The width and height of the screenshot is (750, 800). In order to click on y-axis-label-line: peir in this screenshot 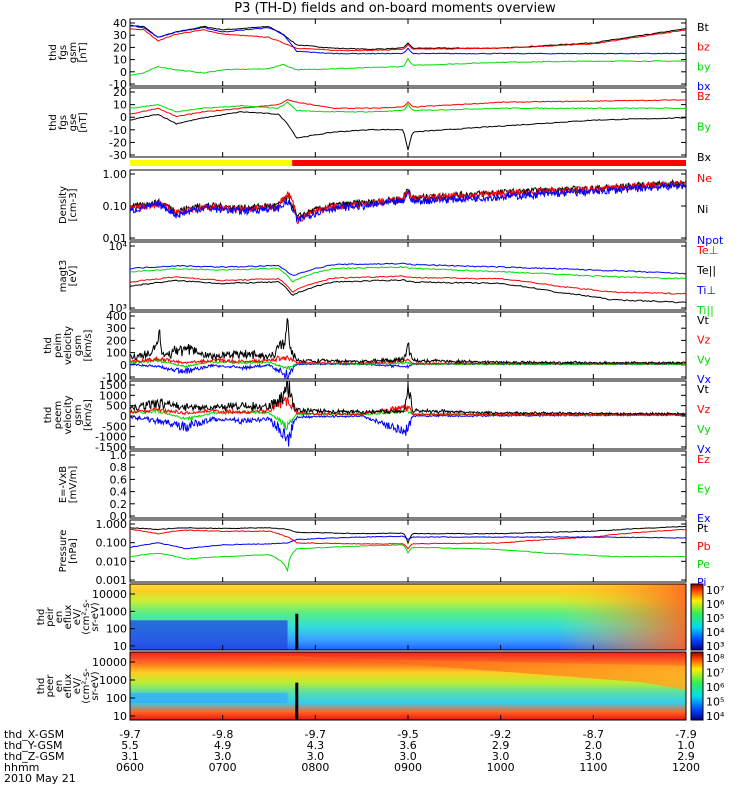, I will do `click(50, 616)`.